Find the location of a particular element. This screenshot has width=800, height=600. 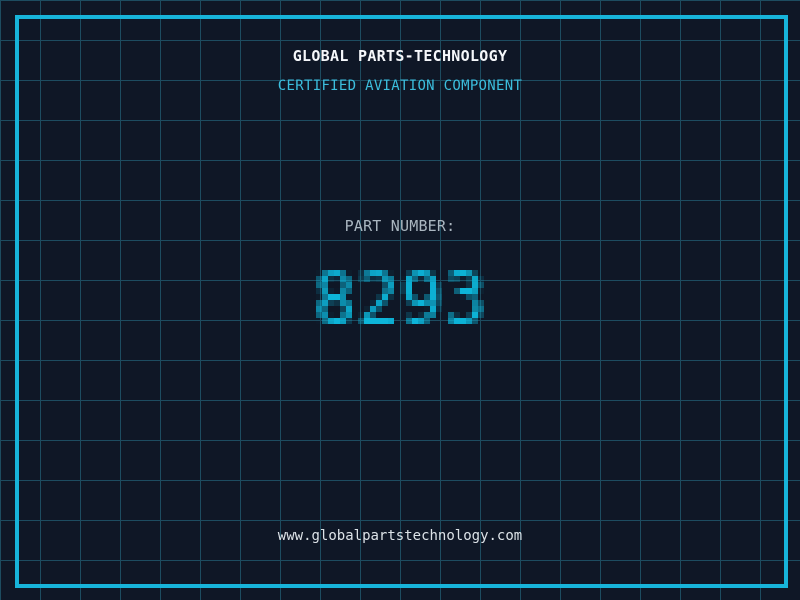

company-title: GLOBAL PARTS-TECHNOLOGY is located at coordinates (400, 56).